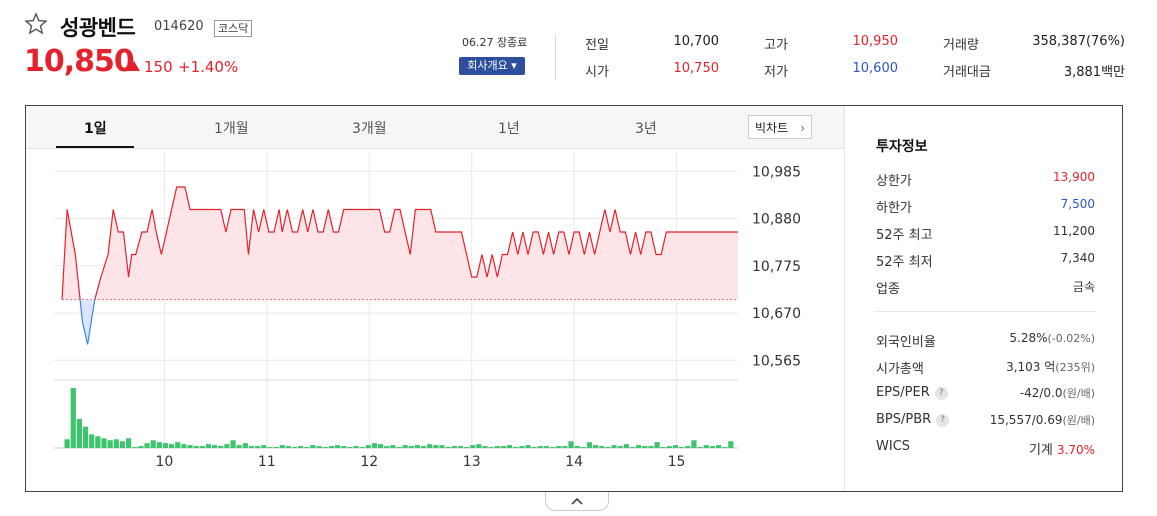  What do you see at coordinates (1031, 367) in the screenshot?
I see `invest2-value-text: 3,103 억` at bounding box center [1031, 367].